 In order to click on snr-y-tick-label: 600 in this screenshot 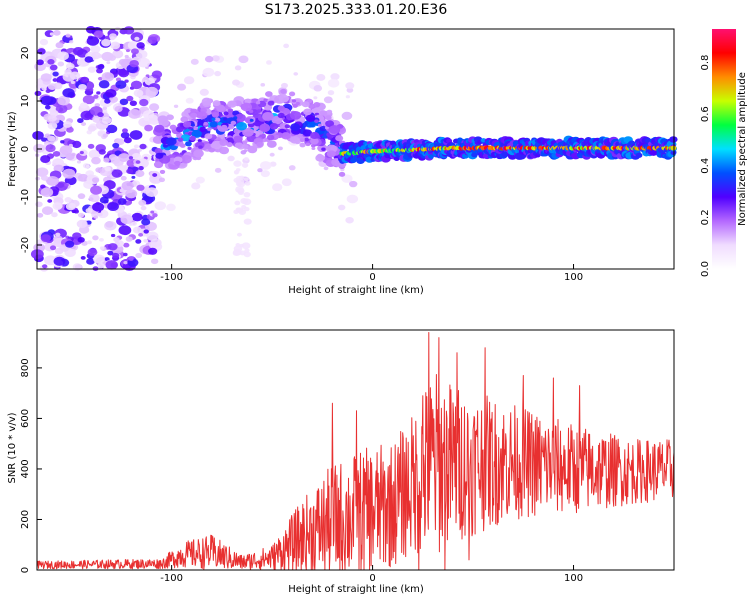, I will do `click(25, 418)`.